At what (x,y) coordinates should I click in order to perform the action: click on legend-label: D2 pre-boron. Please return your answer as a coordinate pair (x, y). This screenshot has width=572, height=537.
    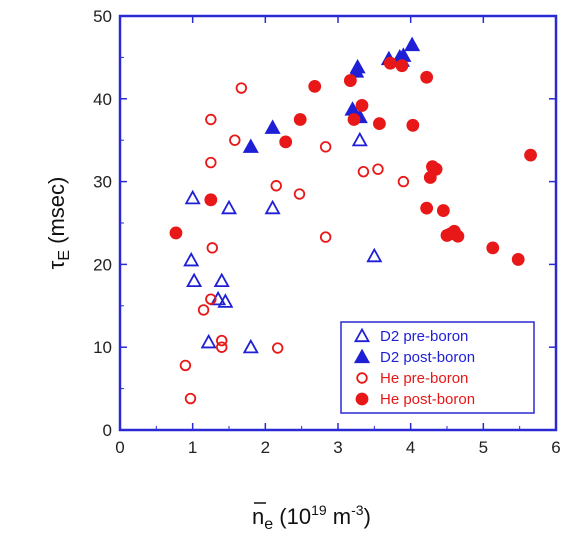
    Looking at the image, I should click on (424, 336).